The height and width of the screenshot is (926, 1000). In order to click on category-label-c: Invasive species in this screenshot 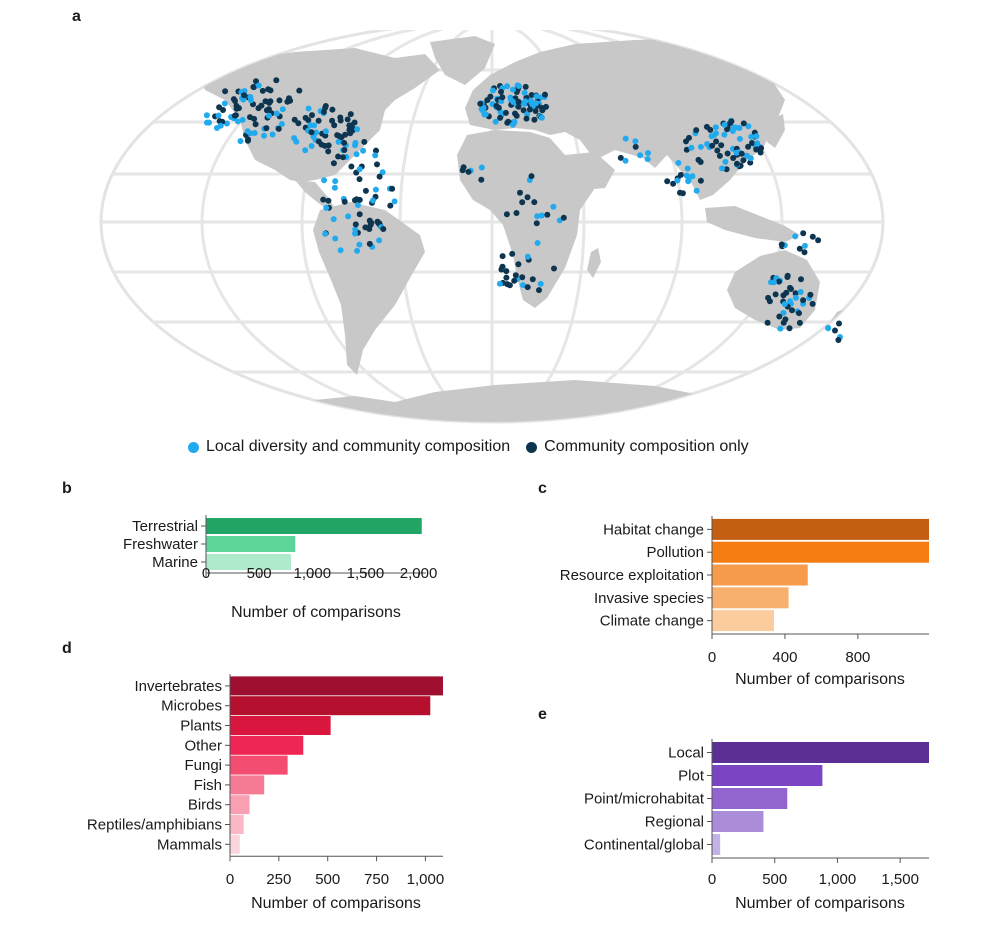, I will do `click(649, 598)`.